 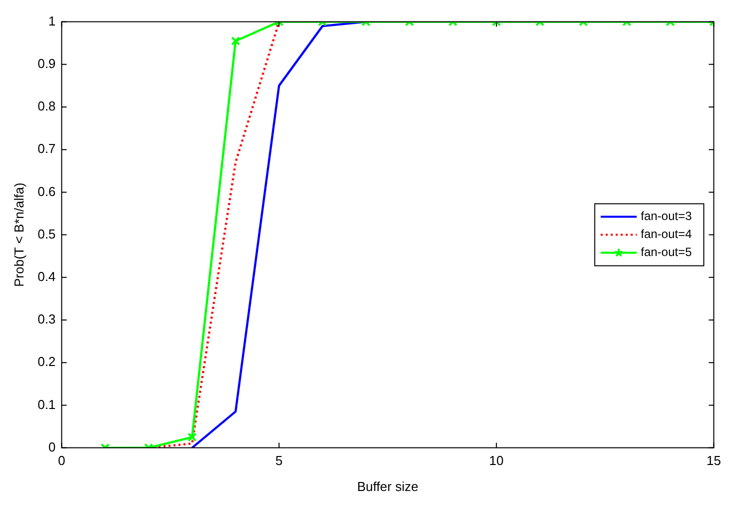 What do you see at coordinates (47, 63) in the screenshot?
I see `y-tick-label: 0.9` at bounding box center [47, 63].